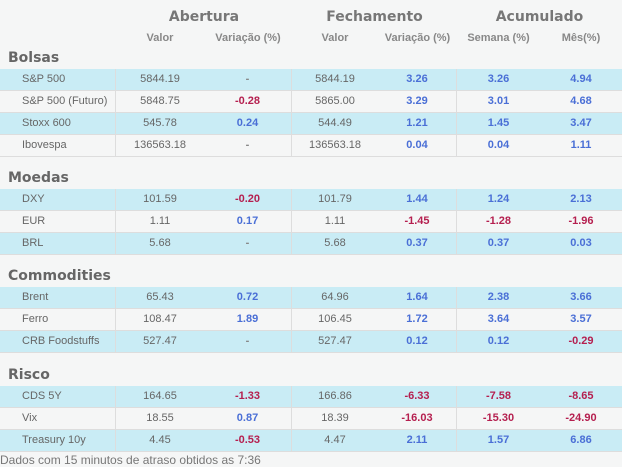 This screenshot has height=467, width=622. What do you see at coordinates (498, 440) in the screenshot?
I see `semana-cell: 1.57` at bounding box center [498, 440].